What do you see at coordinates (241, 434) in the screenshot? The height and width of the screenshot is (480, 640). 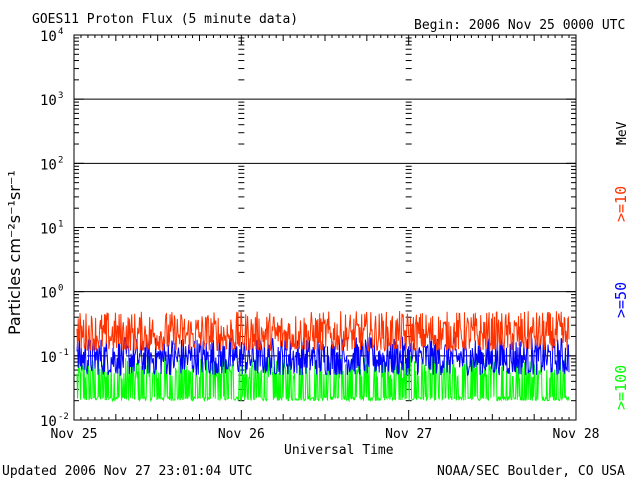 I see `x-tick-label: Nov 26` at bounding box center [241, 434].